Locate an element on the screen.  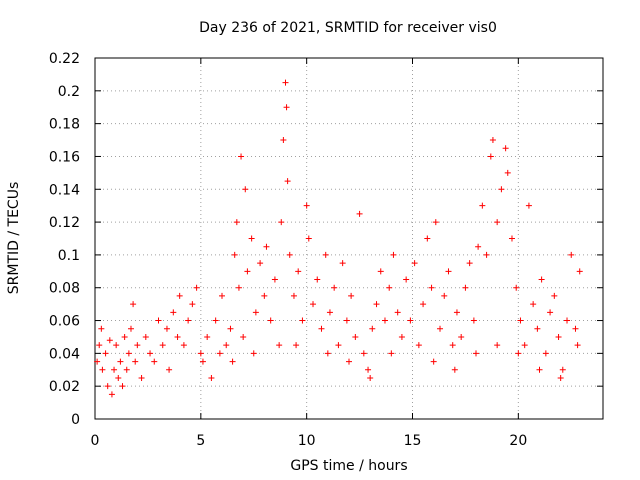
y-tick-label: 0.06 is located at coordinates (64, 322).